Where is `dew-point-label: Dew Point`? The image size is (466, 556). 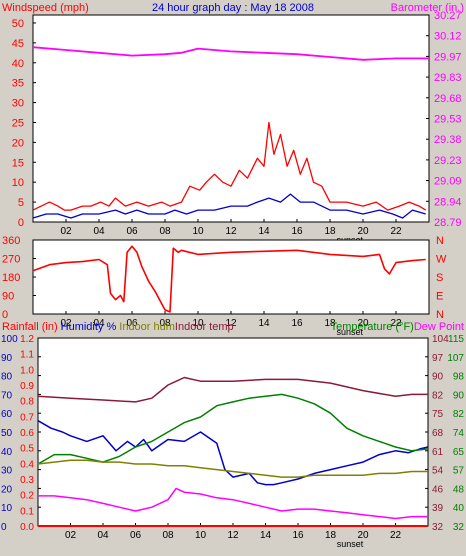
dew-point-label: Dew Point is located at coordinates (439, 327).